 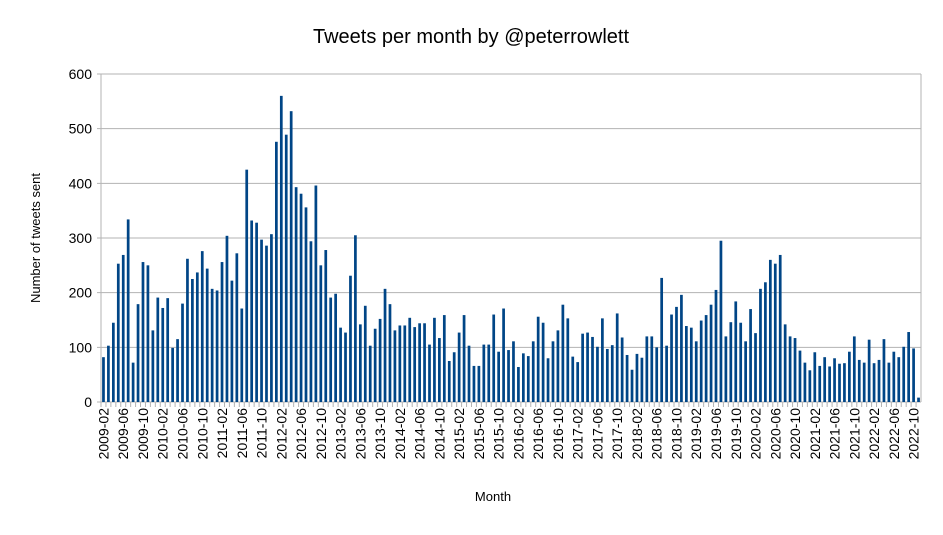 What do you see at coordinates (81, 183) in the screenshot?
I see `y-tick-label: 400` at bounding box center [81, 183].